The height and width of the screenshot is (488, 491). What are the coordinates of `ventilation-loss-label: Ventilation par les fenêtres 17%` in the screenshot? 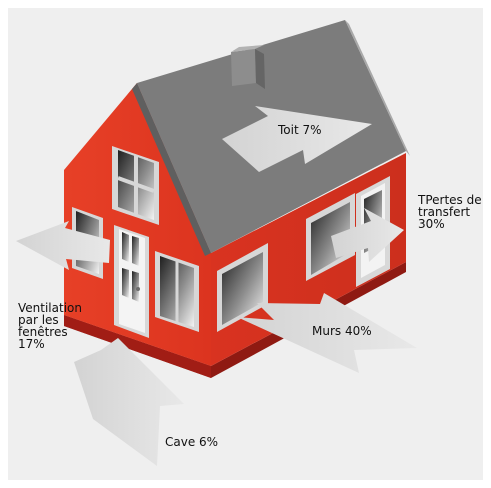 It's located at (50, 326).